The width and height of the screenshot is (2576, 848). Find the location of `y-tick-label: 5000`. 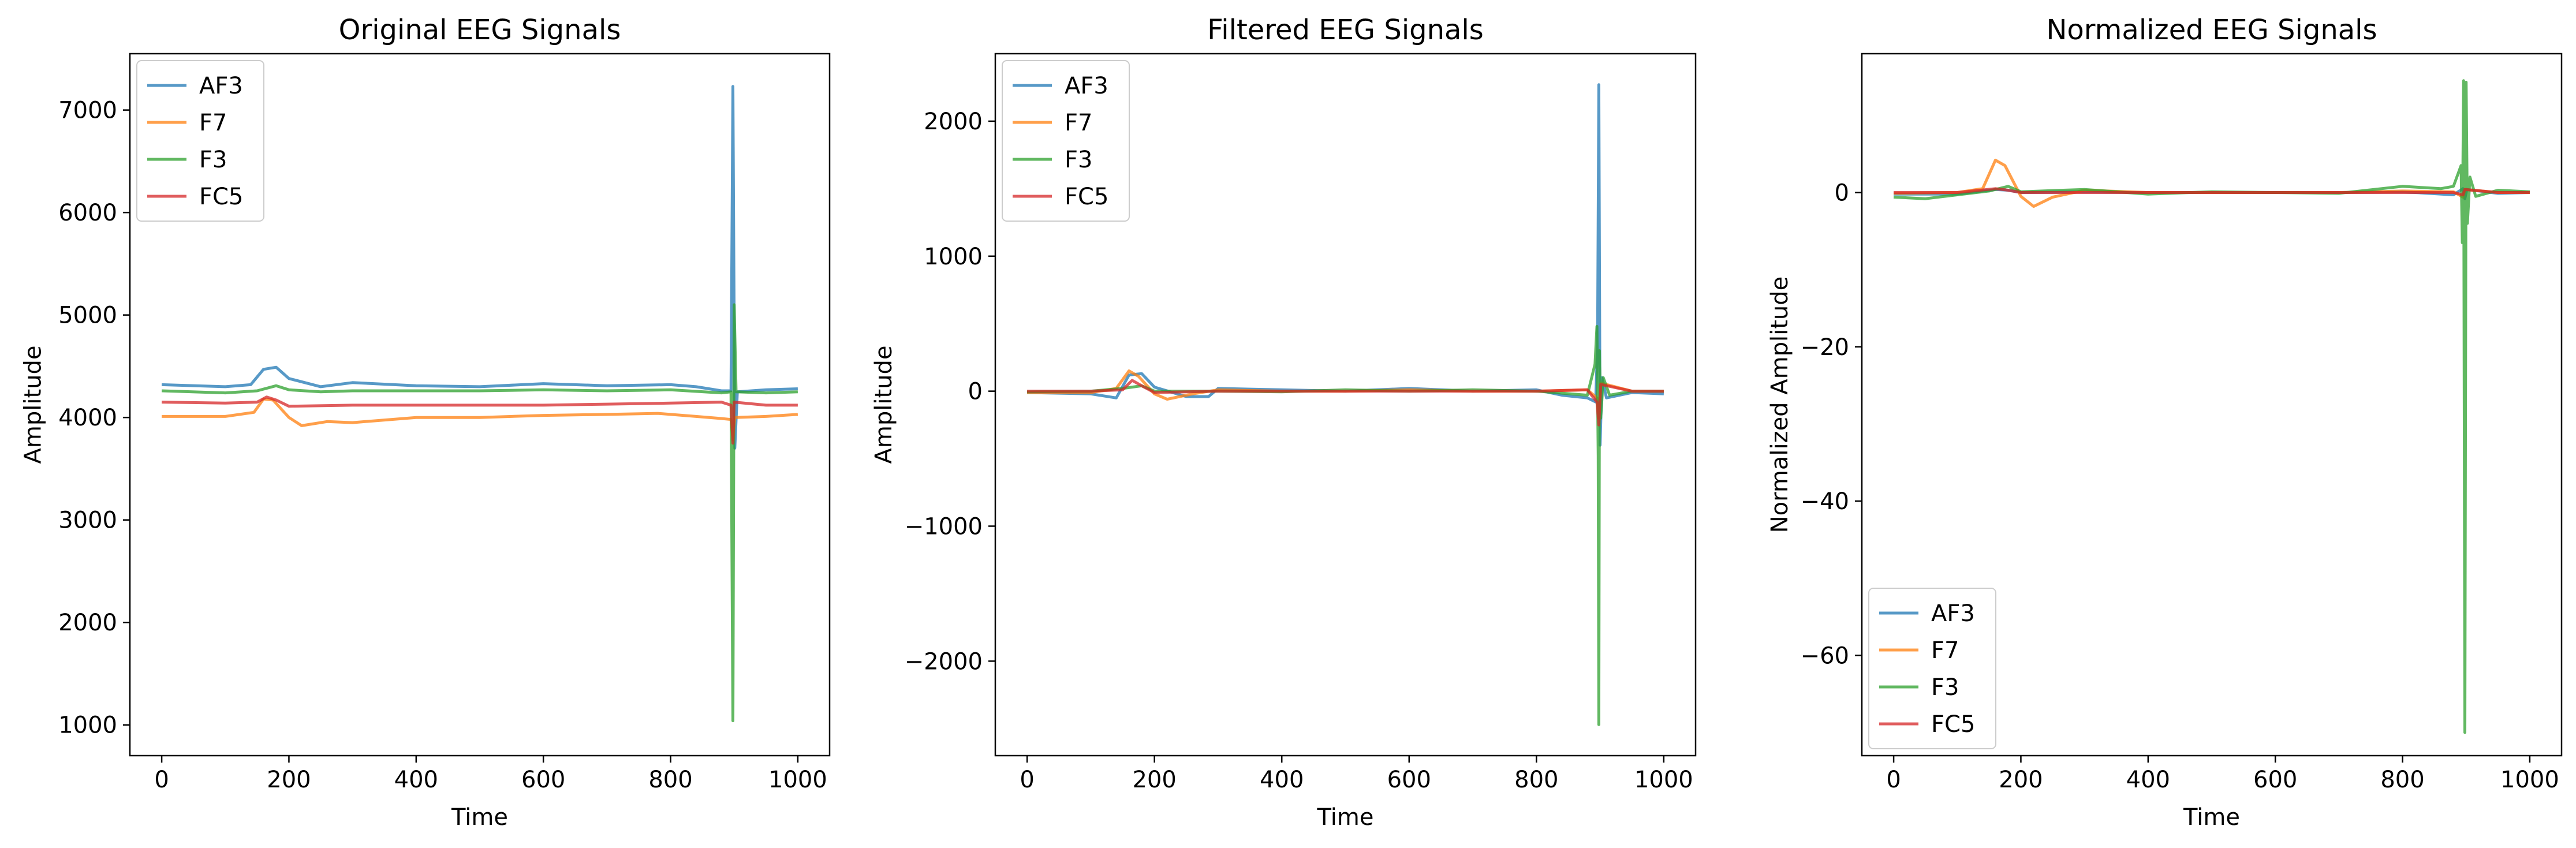

y-tick-label: 5000 is located at coordinates (87, 316).